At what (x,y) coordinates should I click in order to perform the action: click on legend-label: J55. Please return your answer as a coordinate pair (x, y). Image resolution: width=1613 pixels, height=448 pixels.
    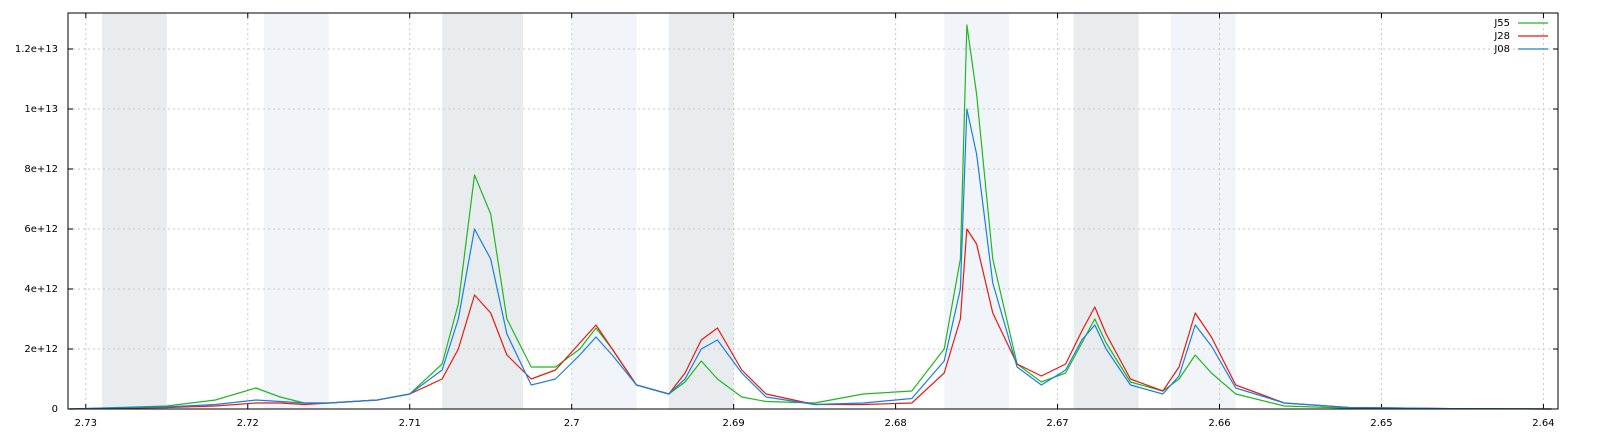
    Looking at the image, I should click on (1501, 23).